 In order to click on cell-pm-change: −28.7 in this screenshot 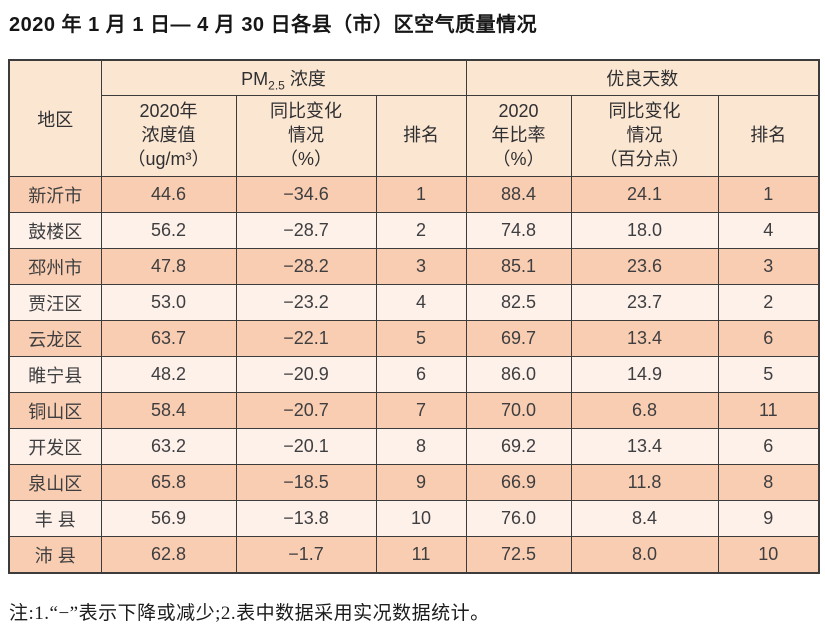, I will do `click(306, 230)`.